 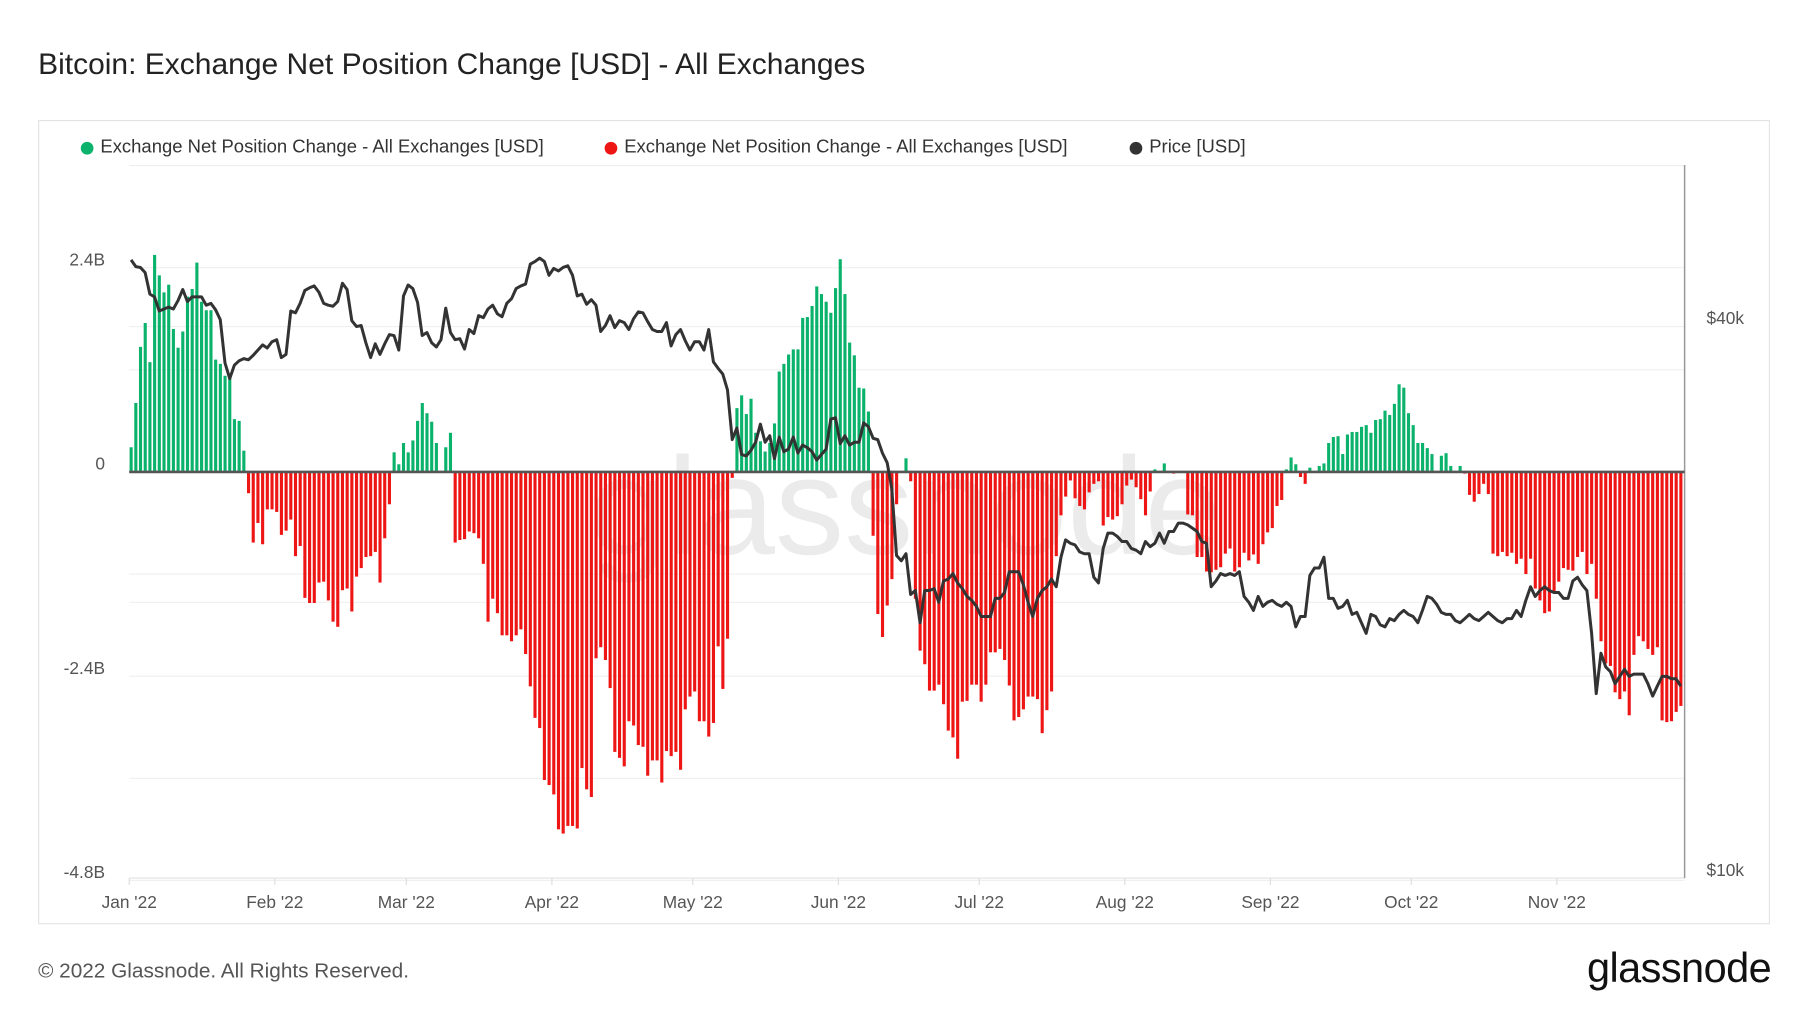 What do you see at coordinates (87, 259) in the screenshot?
I see `left-axis-tick-label: 2.4B` at bounding box center [87, 259].